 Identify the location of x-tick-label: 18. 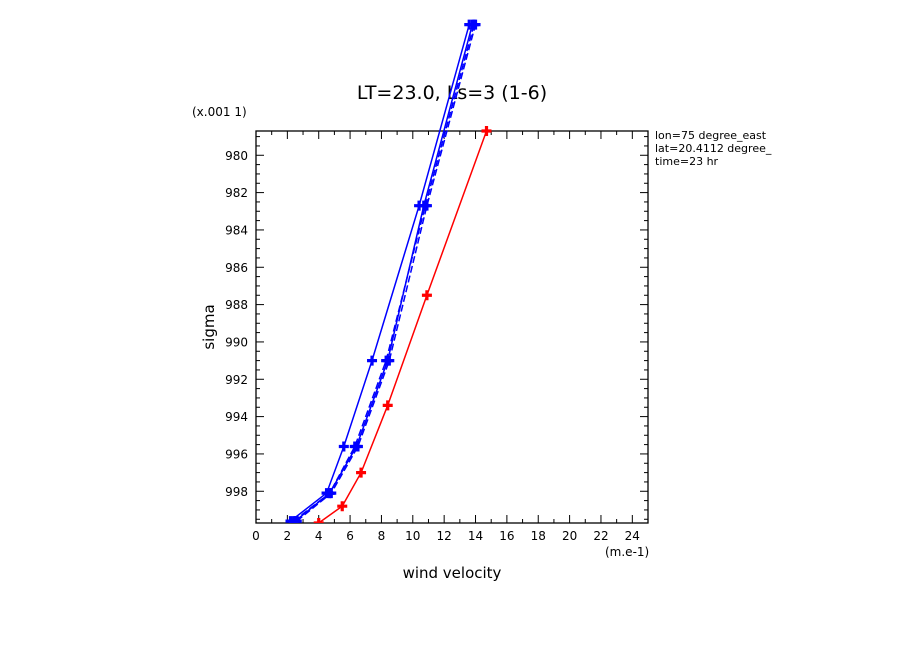
(538, 536).